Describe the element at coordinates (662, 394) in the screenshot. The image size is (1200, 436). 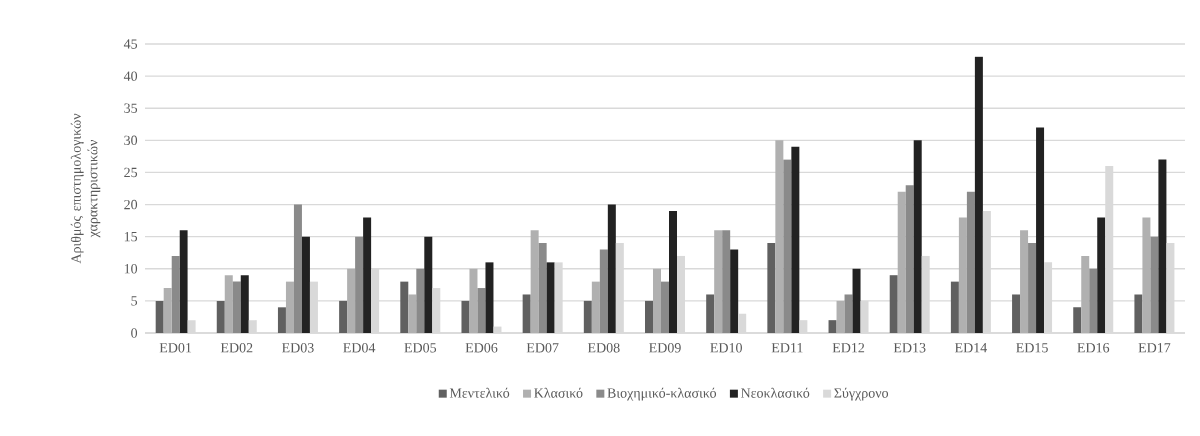
I see `legend-label: Βιοχημικό-κλασικό` at that location.